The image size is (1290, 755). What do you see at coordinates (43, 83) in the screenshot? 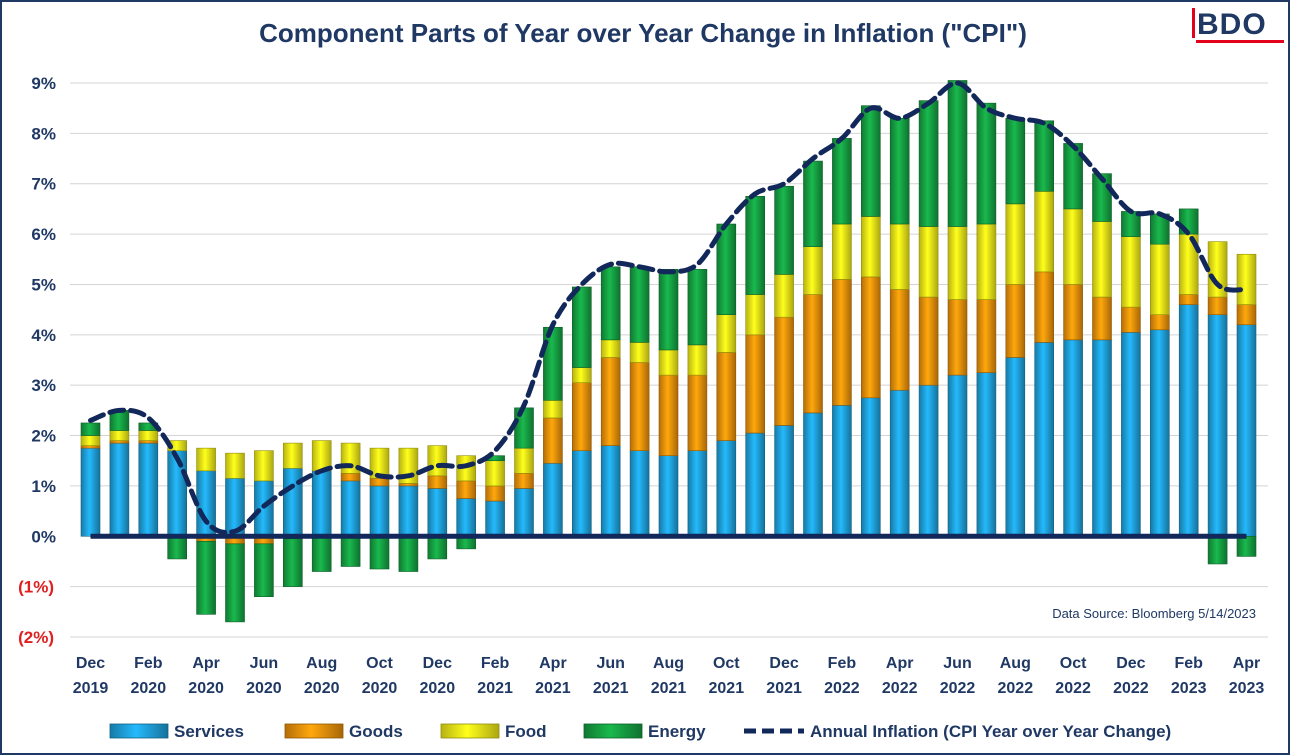
I see `y-tick-label: 9%` at bounding box center [43, 83].